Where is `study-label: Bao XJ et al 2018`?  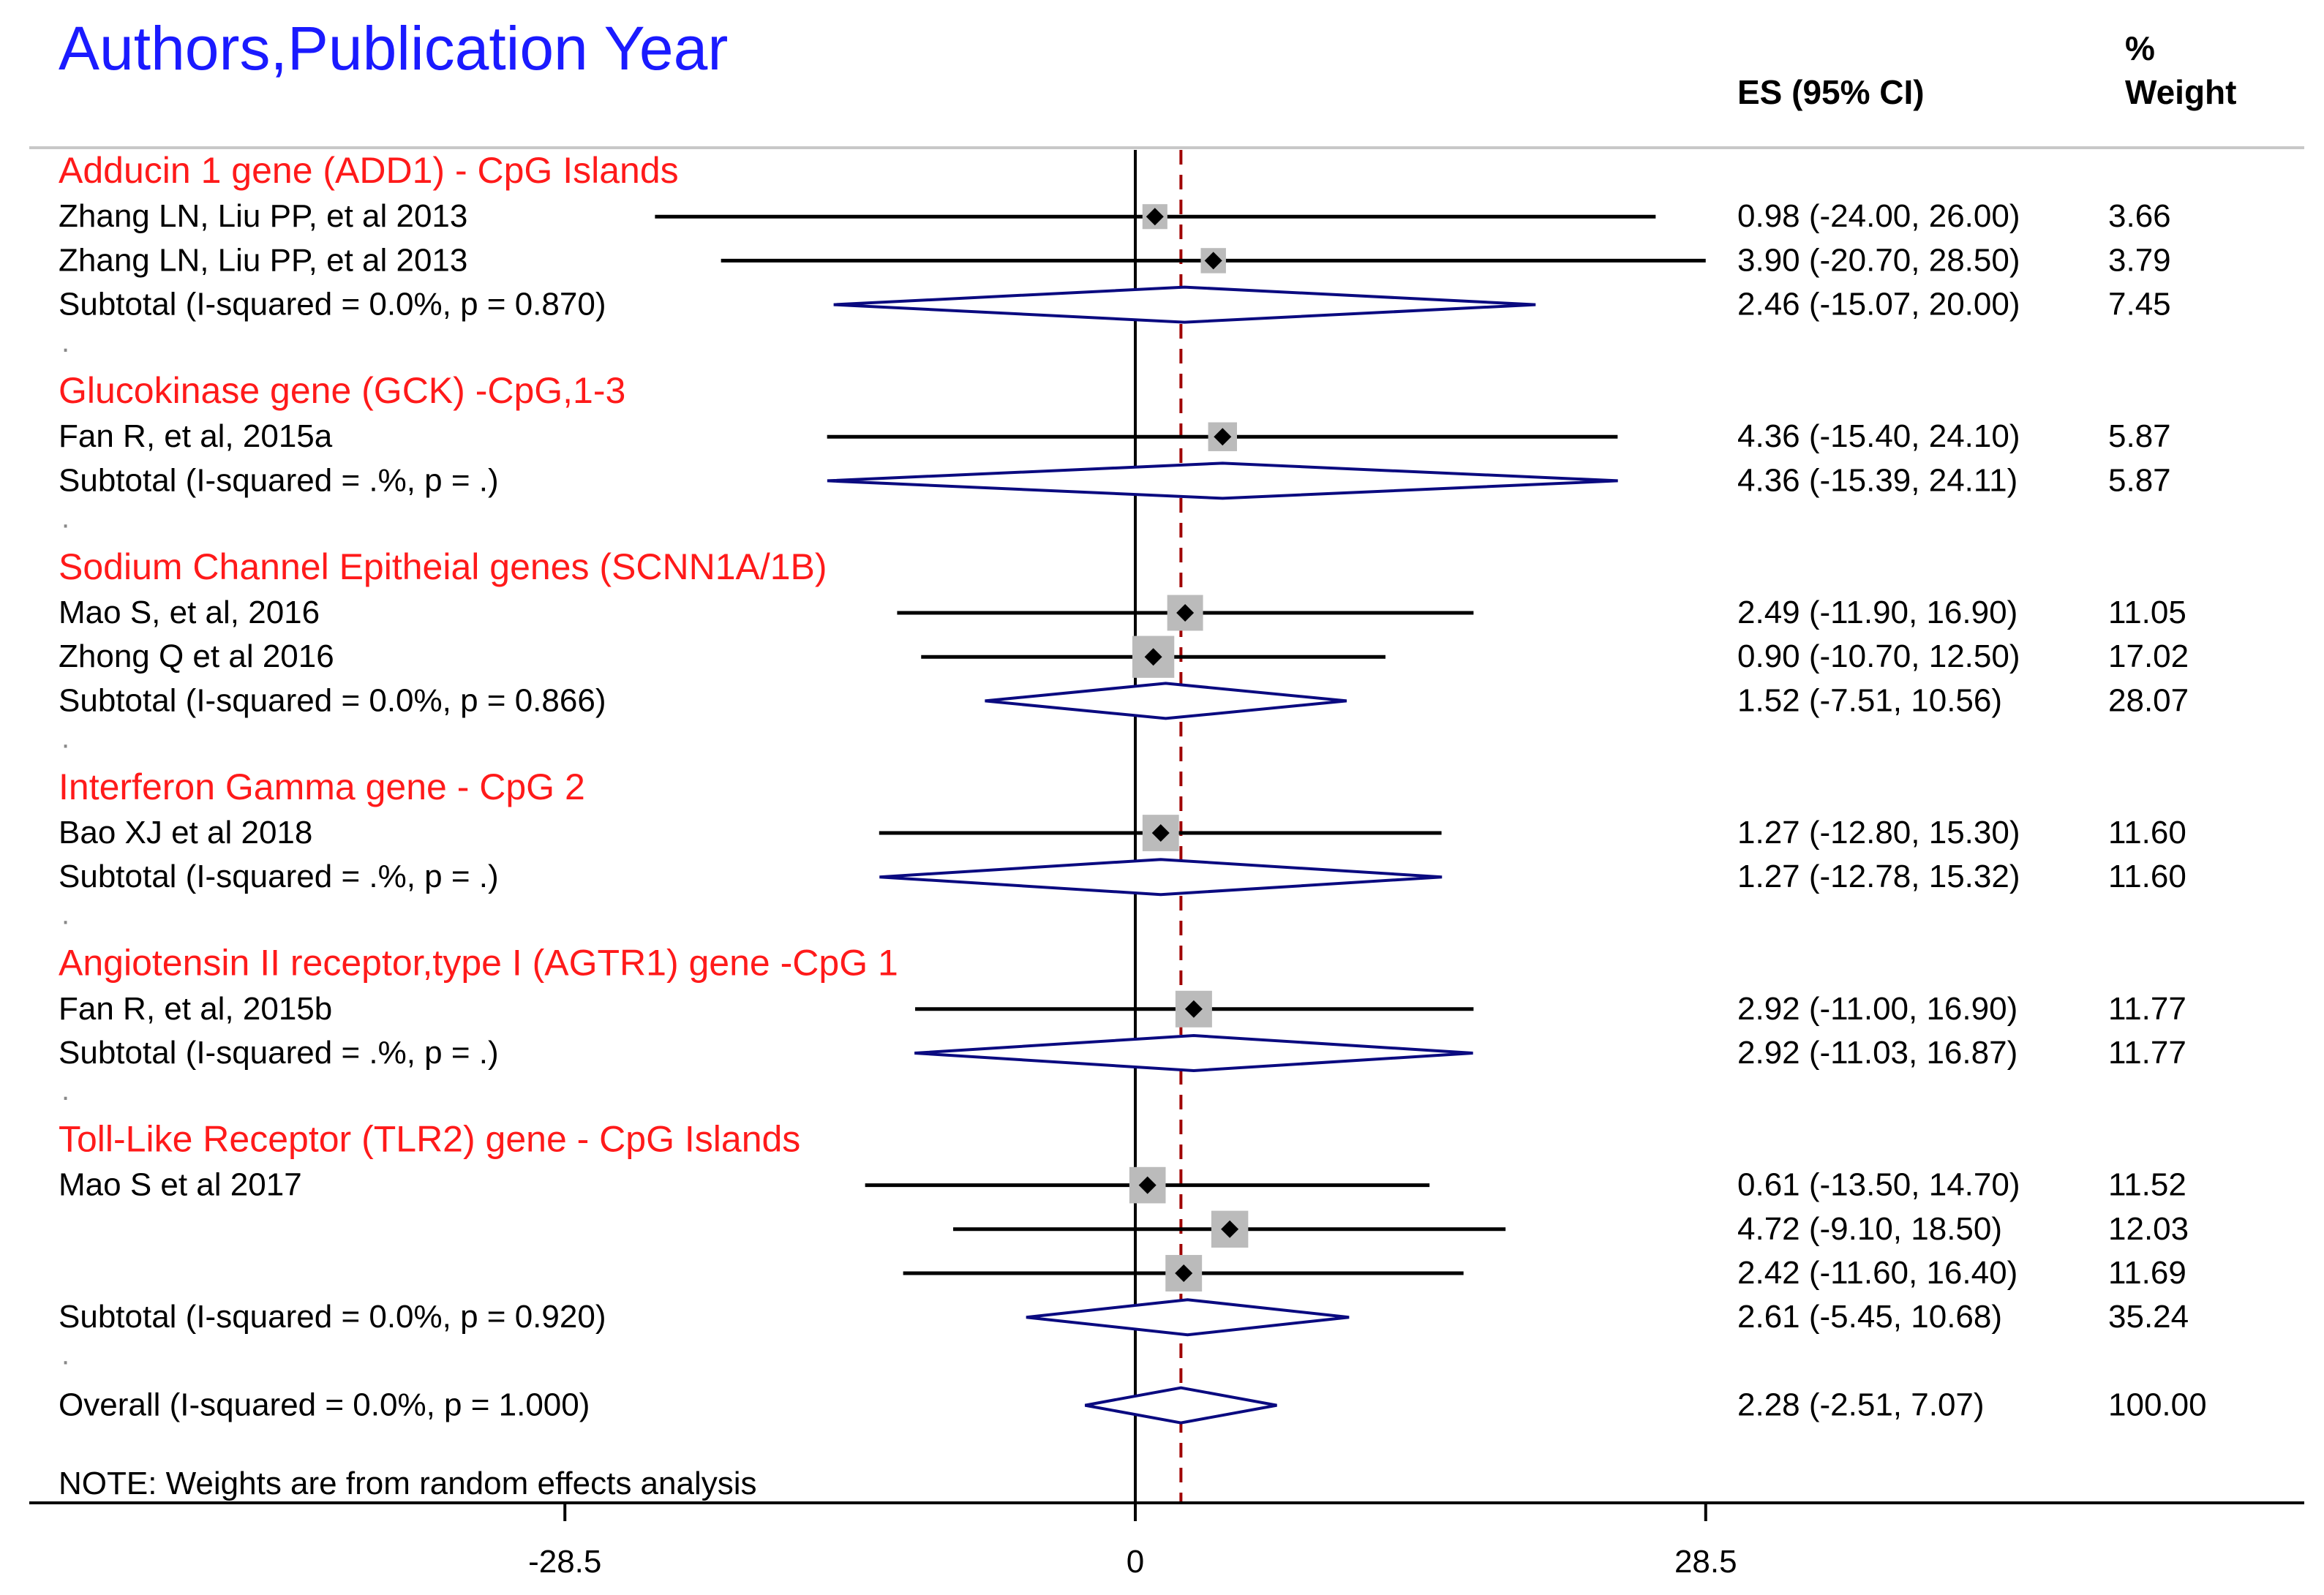
study-label: Bao XJ et al 2018 is located at coordinates (185, 833).